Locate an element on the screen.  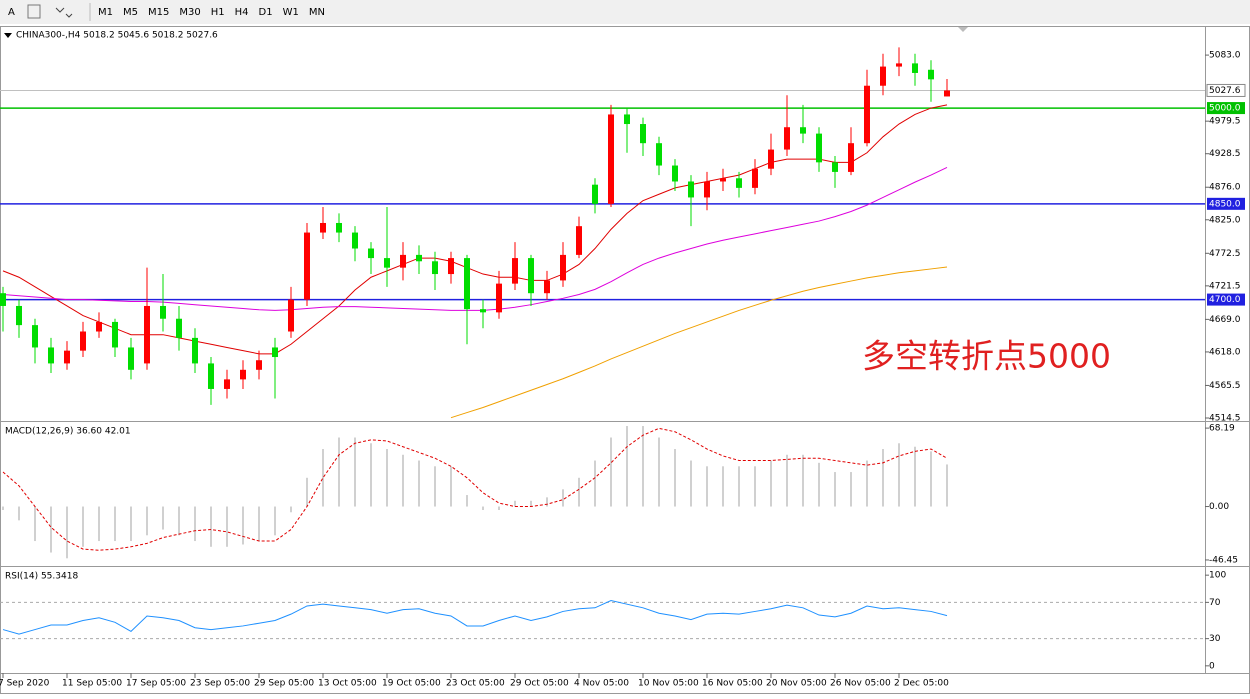
x-tick-label: 16 Nov 05:00 is located at coordinates (732, 684).